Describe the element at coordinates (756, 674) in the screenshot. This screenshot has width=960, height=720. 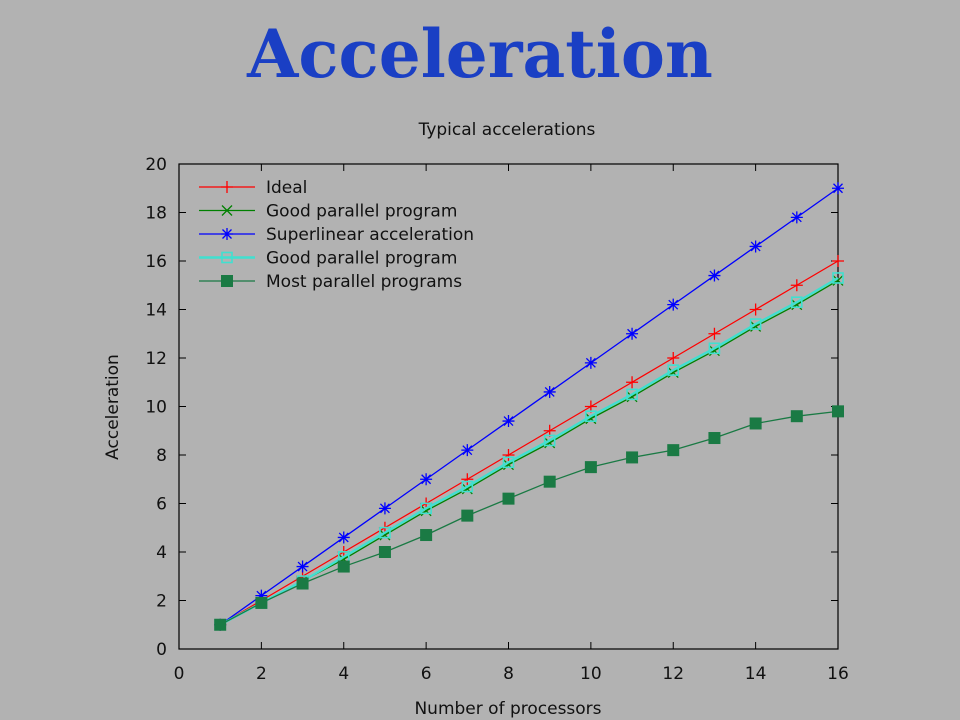
I see `x-tick-label: 14` at that location.